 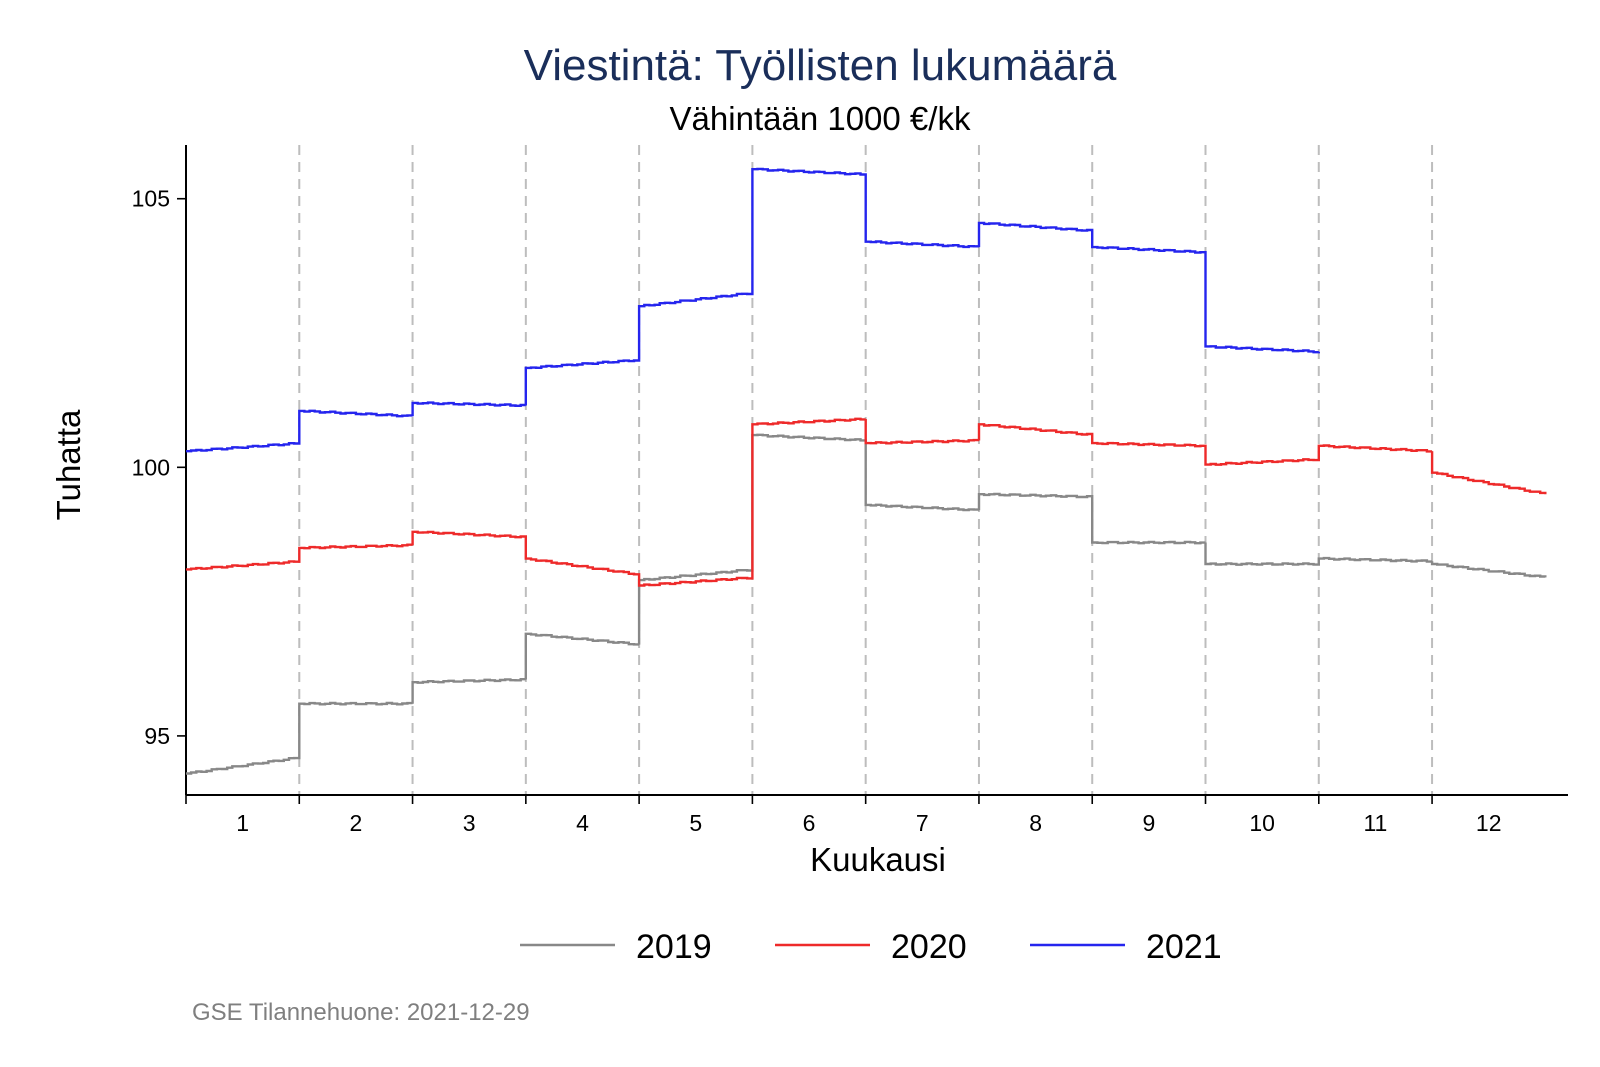 What do you see at coordinates (157, 736) in the screenshot?
I see `y-tick-label: 95` at bounding box center [157, 736].